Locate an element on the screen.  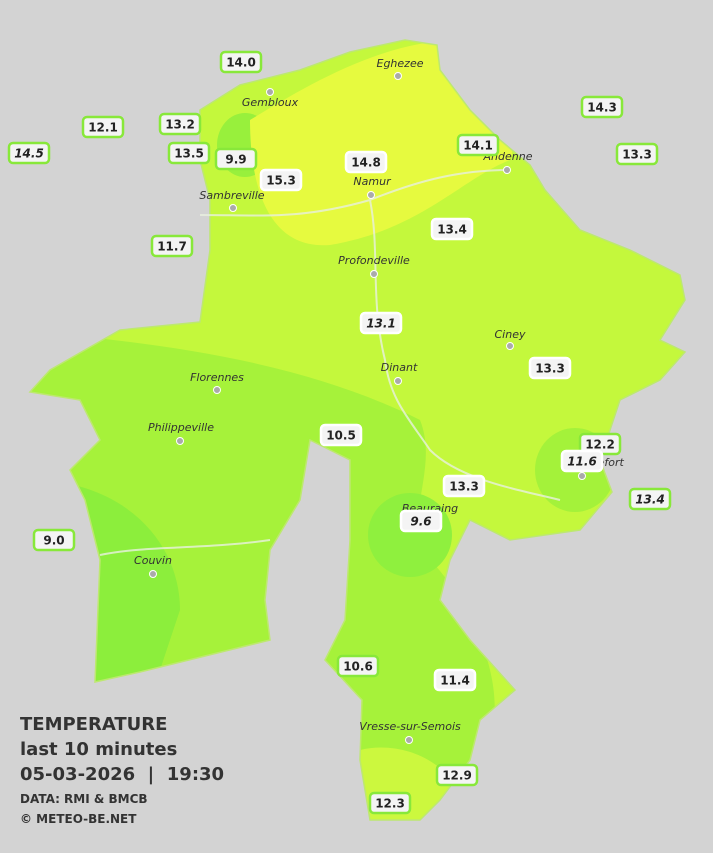
station: 15.3 is located at coordinates (281, 180).